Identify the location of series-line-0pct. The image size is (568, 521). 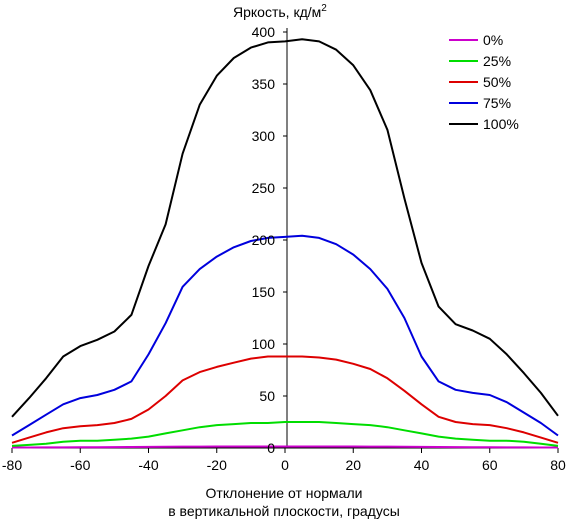
(285, 447).